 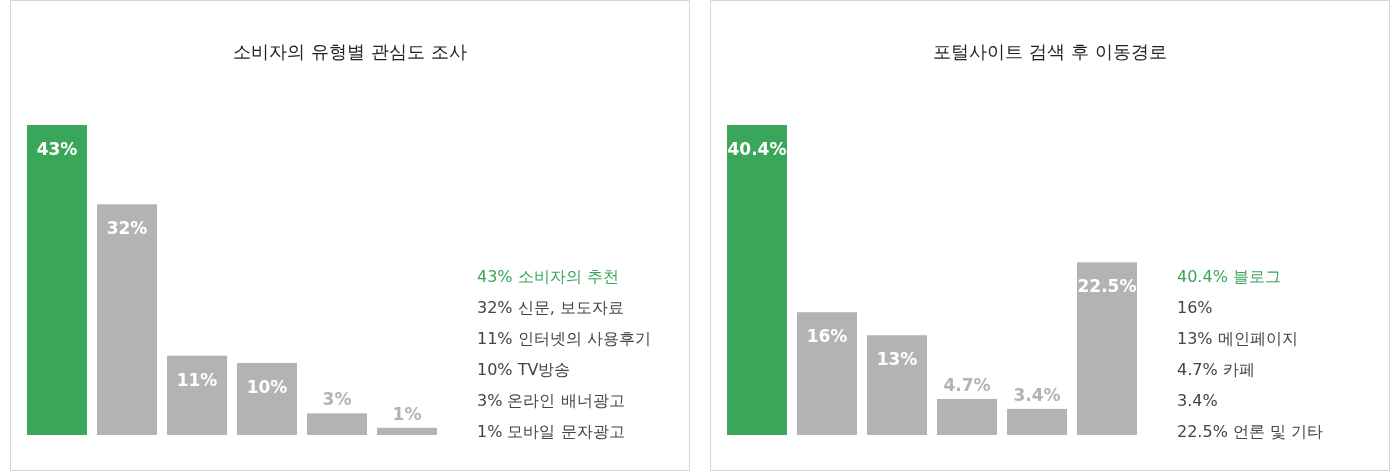 What do you see at coordinates (350, 51) in the screenshot?
I see `chart-title: 소비자의 유형별 관심도 조사` at bounding box center [350, 51].